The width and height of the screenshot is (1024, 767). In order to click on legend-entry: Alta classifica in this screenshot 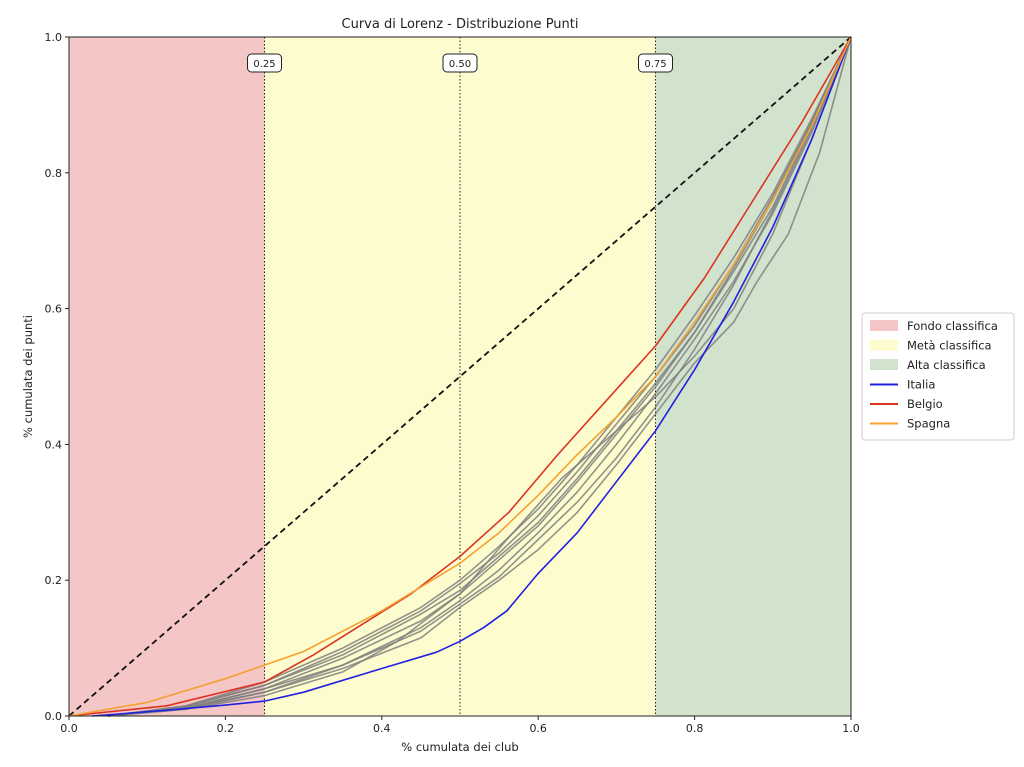, I will do `click(928, 365)`.